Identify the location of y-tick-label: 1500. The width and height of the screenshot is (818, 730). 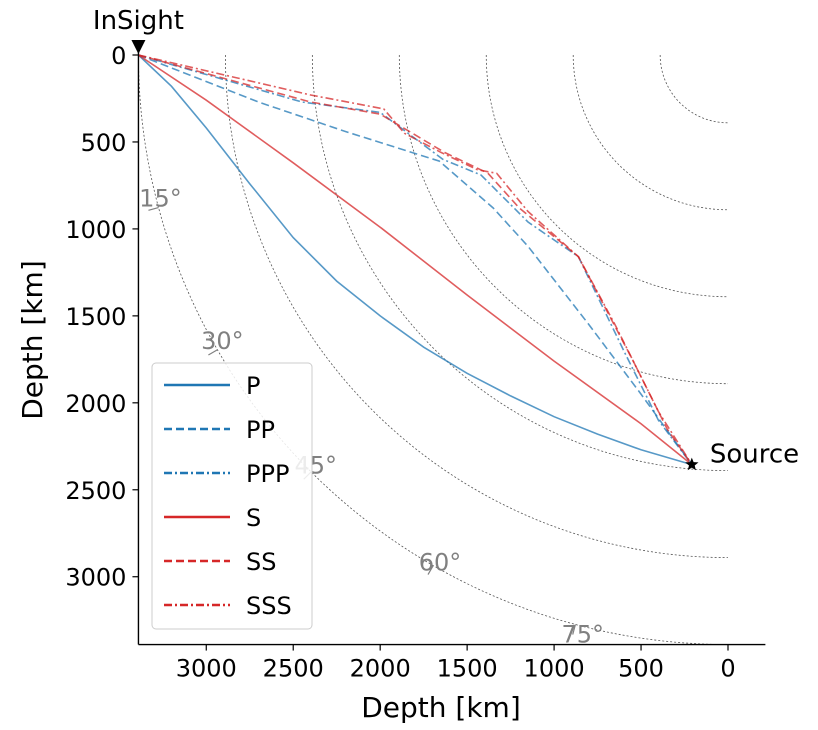
(95, 317).